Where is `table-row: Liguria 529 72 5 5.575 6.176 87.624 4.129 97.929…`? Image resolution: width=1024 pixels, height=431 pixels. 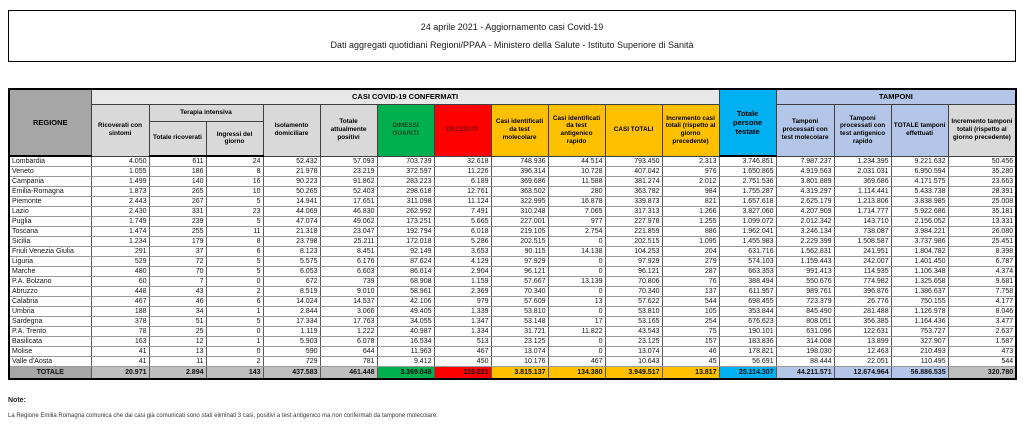
table-row: Liguria 529 72 5 5.575 6.176 87.624 4.129 97.929… is located at coordinates (512, 261).